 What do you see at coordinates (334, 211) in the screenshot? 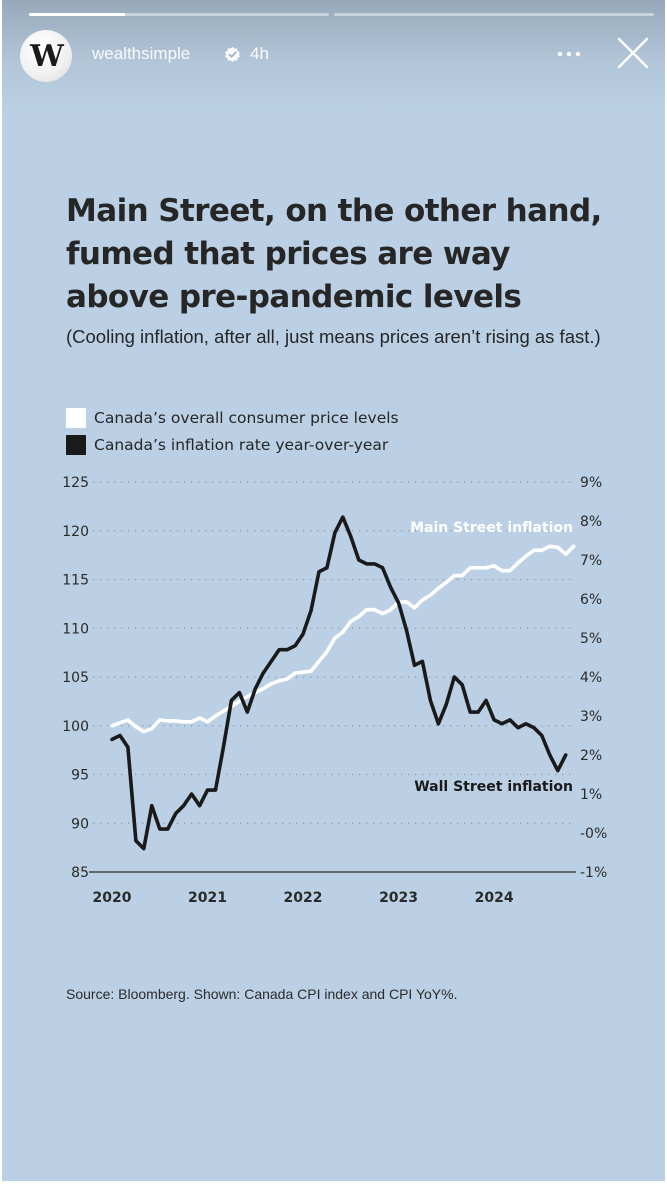
I see `title-line: Main Street, on the other hand,` at bounding box center [334, 211].